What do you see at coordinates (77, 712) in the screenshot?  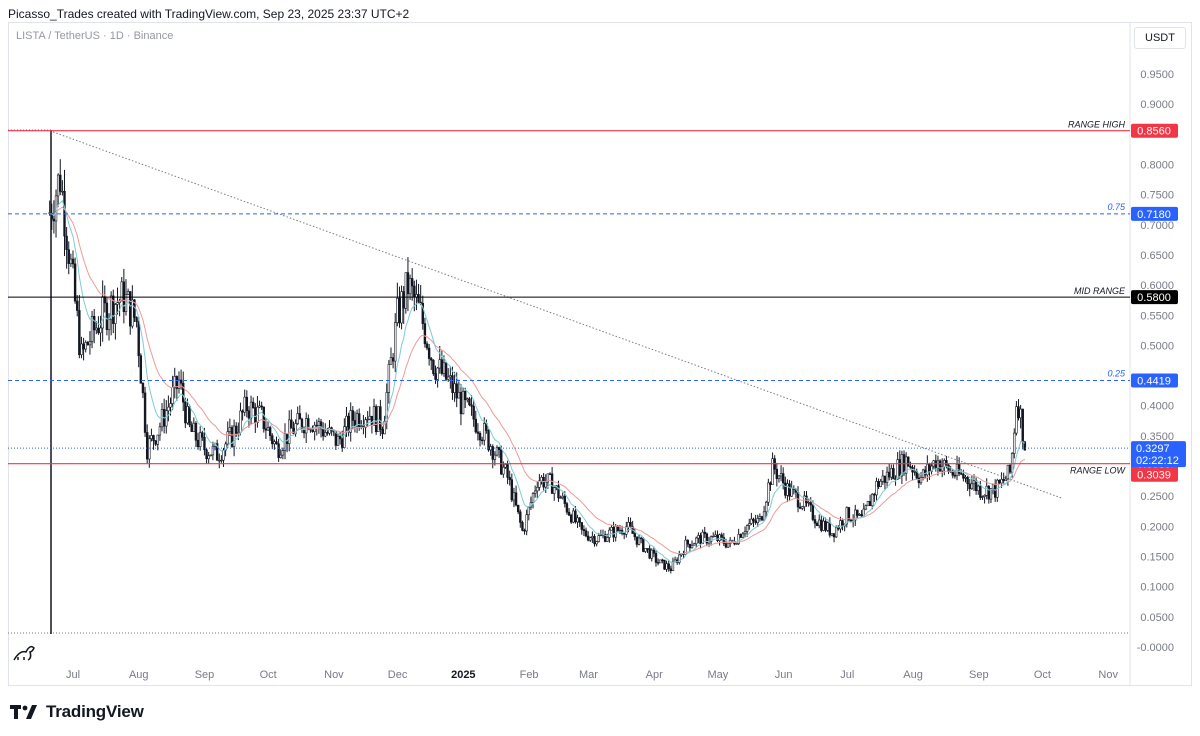 I see `footer-logo: TradingView` at bounding box center [77, 712].